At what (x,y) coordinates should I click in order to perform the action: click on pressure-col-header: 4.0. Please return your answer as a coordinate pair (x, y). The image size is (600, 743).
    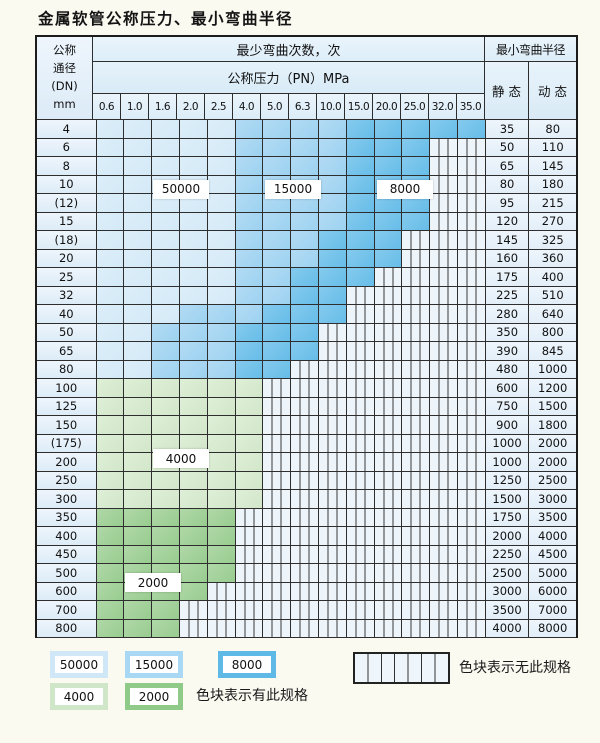
    Looking at the image, I should click on (247, 107).